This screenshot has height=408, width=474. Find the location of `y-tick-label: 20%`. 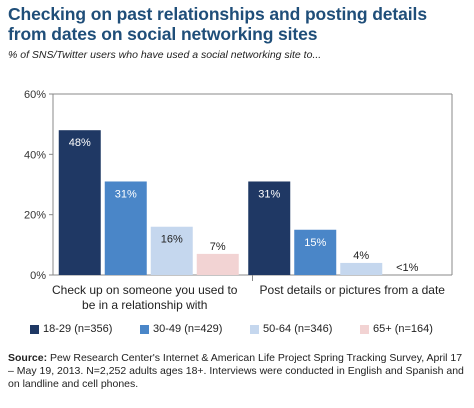

y-tick-label: 20% is located at coordinates (35, 216).